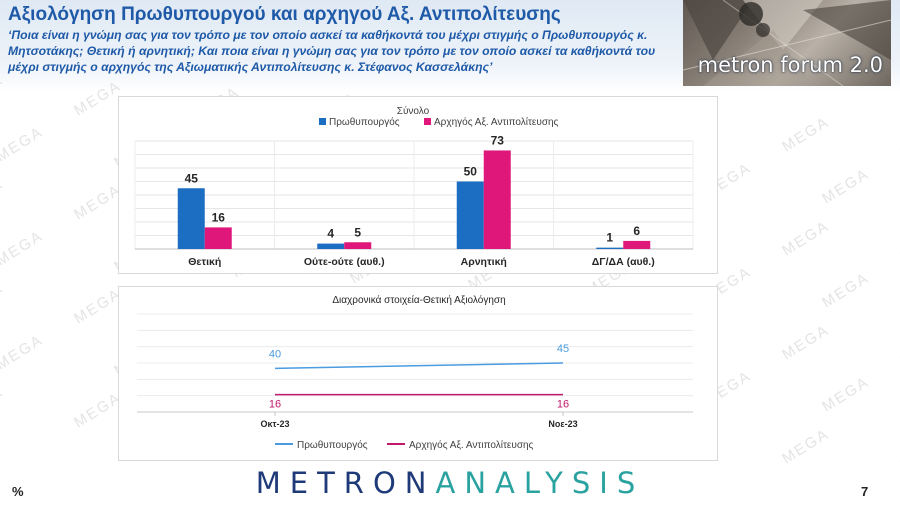 This screenshot has width=900, height=506. I want to click on x-tick-label: Οκτ-23, so click(274, 424).